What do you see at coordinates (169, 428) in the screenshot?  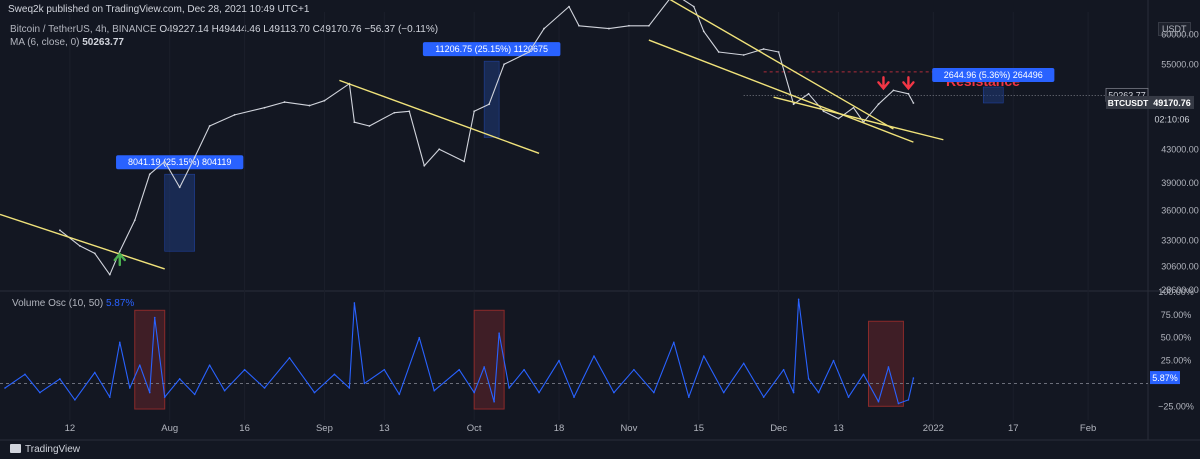 I see `time-tick-label: Aug` at bounding box center [169, 428].